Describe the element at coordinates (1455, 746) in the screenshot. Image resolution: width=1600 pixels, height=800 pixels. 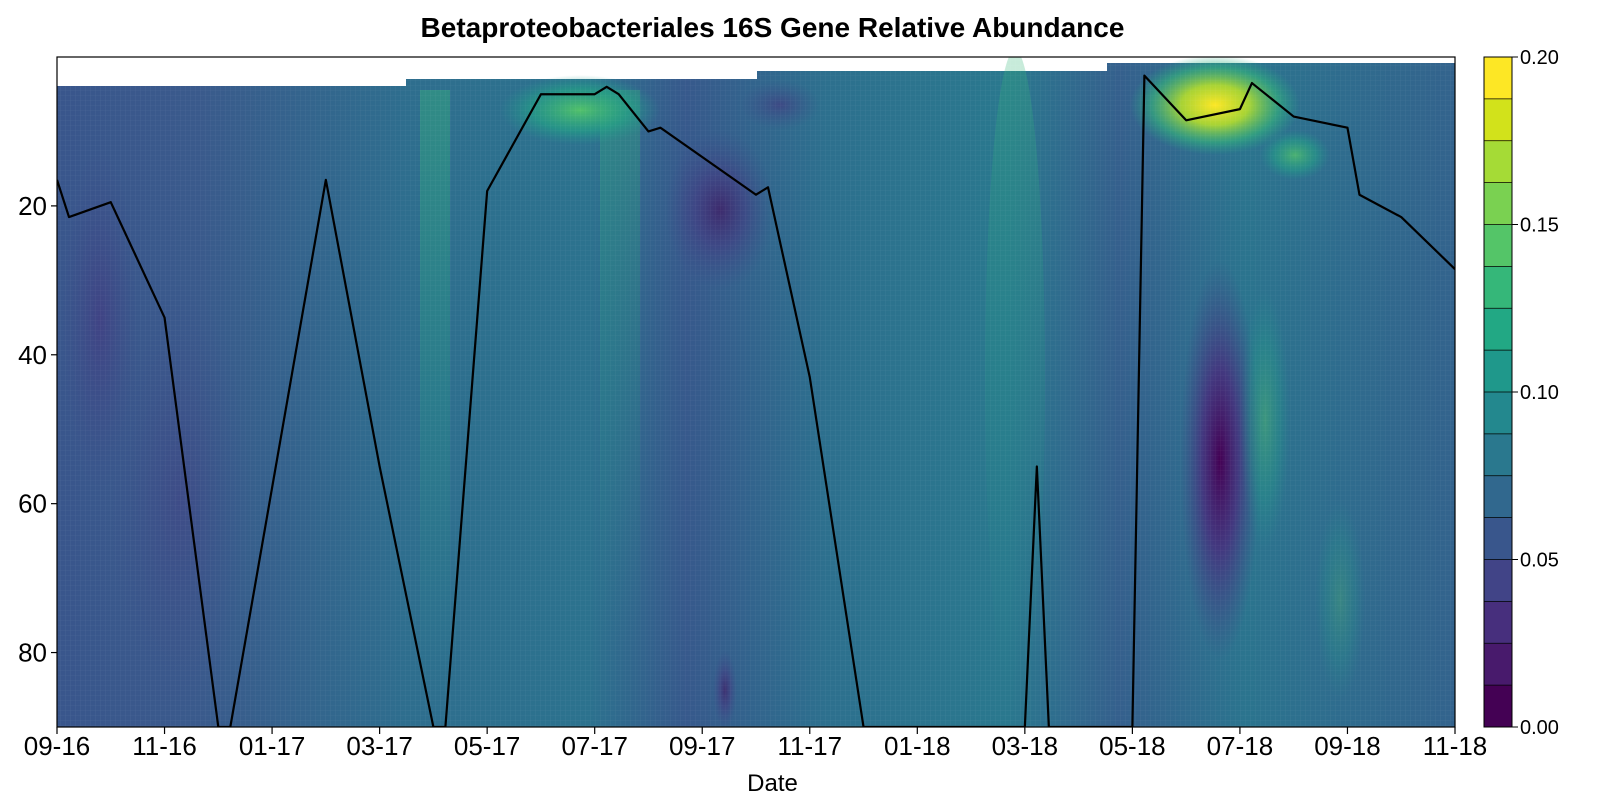
I see `x-tick-label: 11-18` at that location.